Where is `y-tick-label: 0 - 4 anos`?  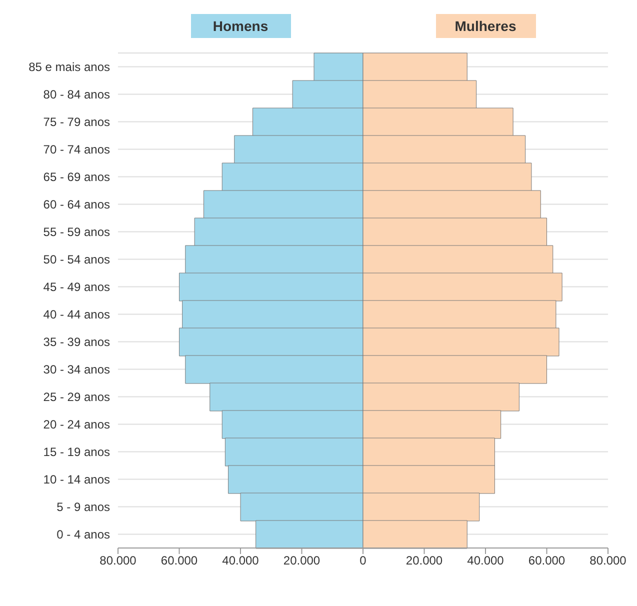 y-tick-label: 0 - 4 anos is located at coordinates (83, 535).